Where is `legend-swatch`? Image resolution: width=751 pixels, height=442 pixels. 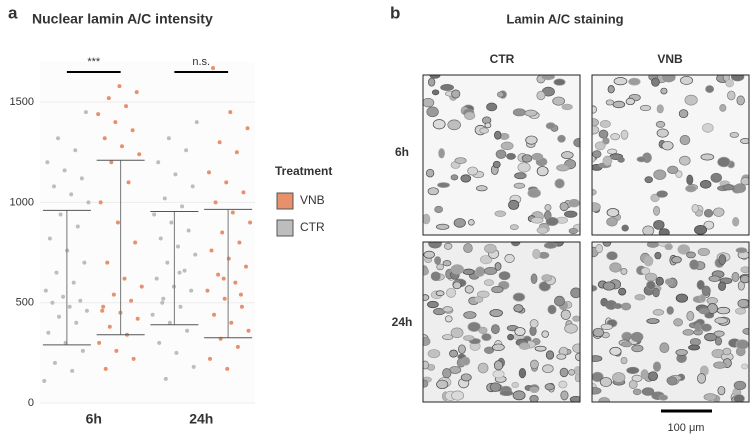 legend-swatch is located at coordinates (285, 201).